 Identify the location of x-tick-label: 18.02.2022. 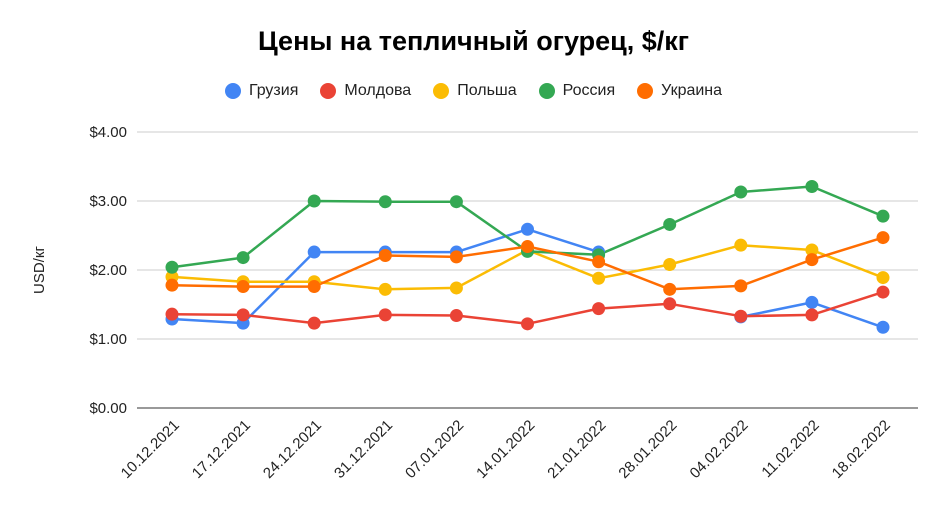
(861, 449).